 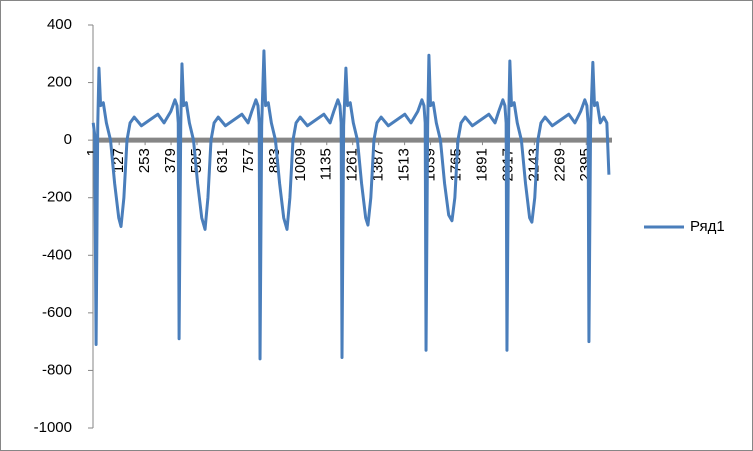 I want to click on x-tick-label: 2143, so click(x=533, y=164).